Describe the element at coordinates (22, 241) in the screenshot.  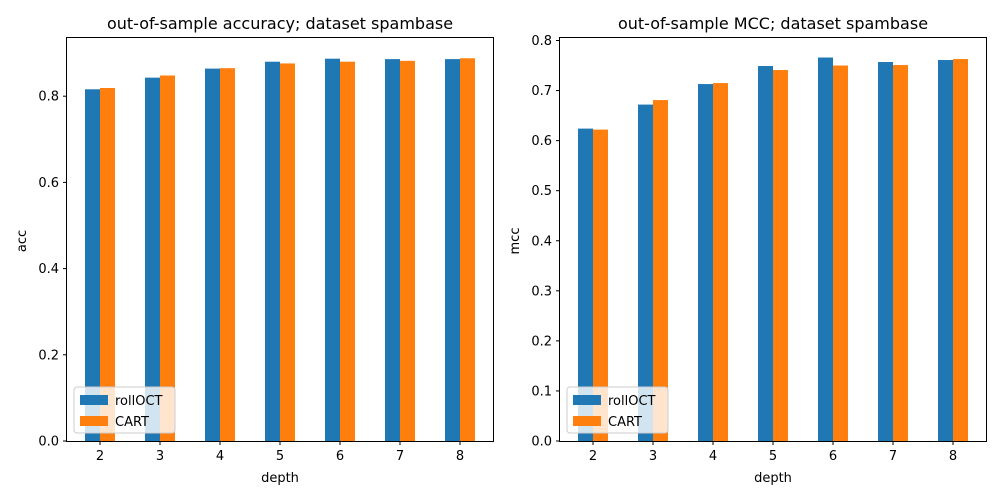
I see `y-axis-label: acc` at that location.